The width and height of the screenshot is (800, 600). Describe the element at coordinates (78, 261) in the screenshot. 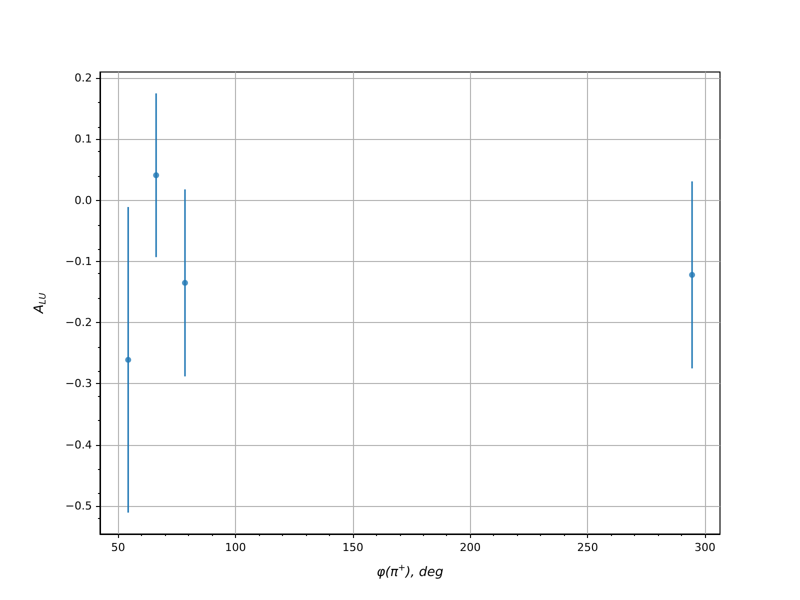

I see `y-tick-label: −0.1` at that location.